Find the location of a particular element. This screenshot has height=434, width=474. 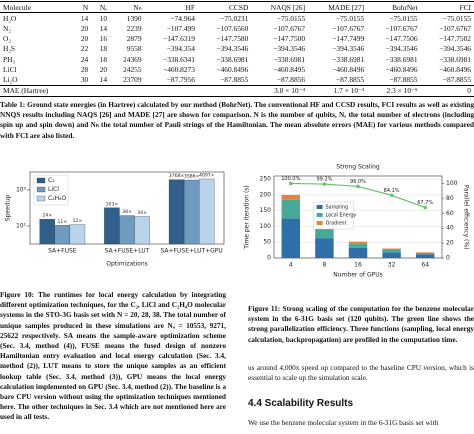

table-cell: Li₂O is located at coordinates (10, 79).